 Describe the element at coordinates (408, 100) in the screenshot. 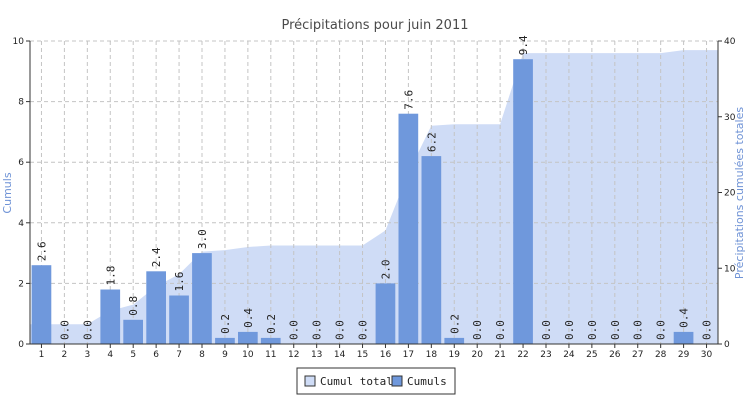

I see `bar-label-day-17: 7.6` at that location.